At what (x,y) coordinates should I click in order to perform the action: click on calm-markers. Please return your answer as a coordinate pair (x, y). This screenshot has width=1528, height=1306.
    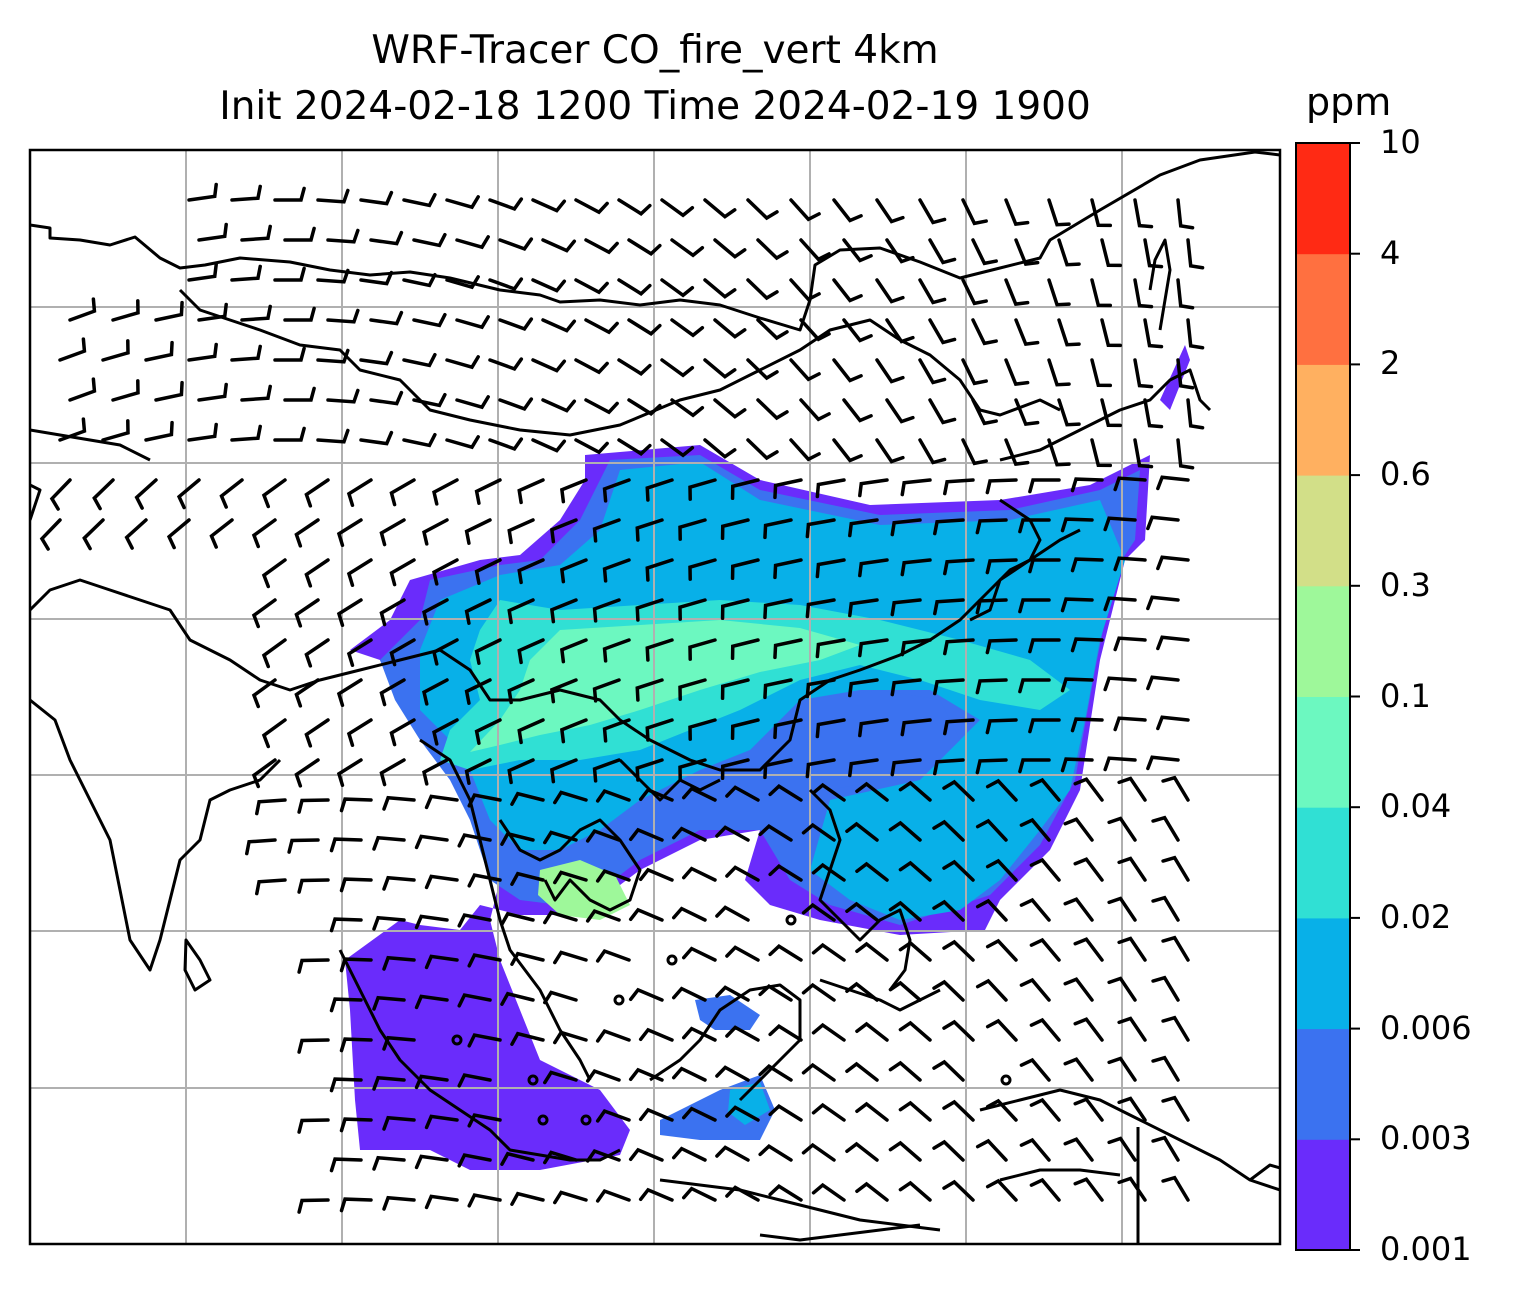
    Looking at the image, I should click on (731, 1020).